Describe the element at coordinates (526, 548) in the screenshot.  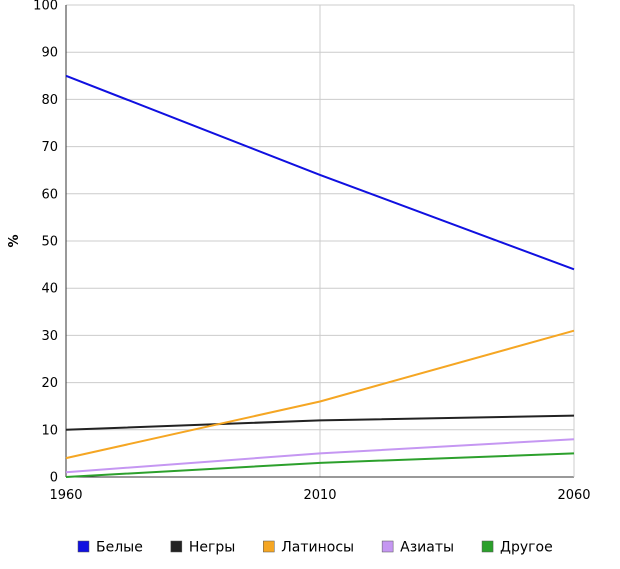
I see `legend-label: Другое` at that location.